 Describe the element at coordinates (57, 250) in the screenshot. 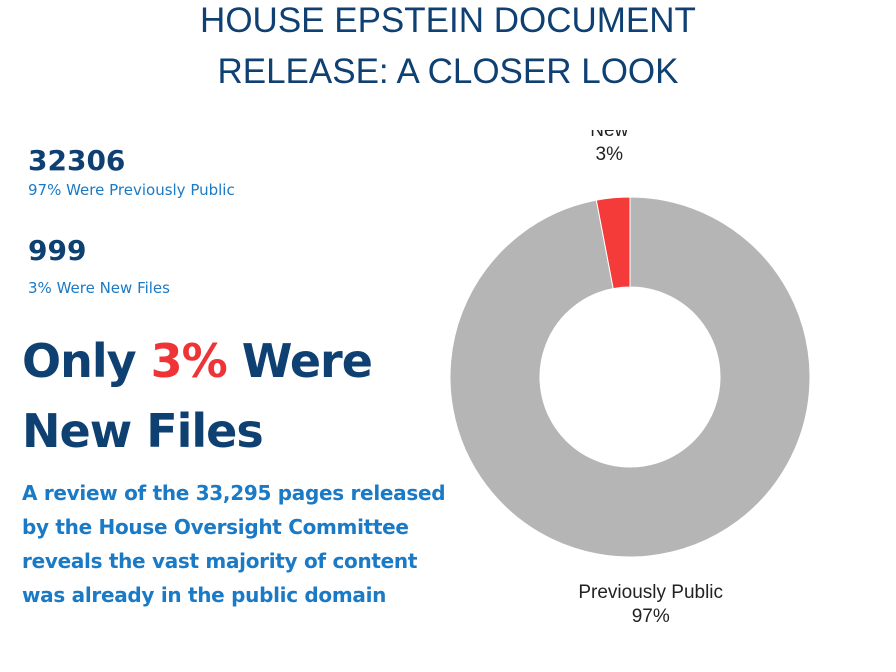

I see `stat-new-count: 999` at that location.